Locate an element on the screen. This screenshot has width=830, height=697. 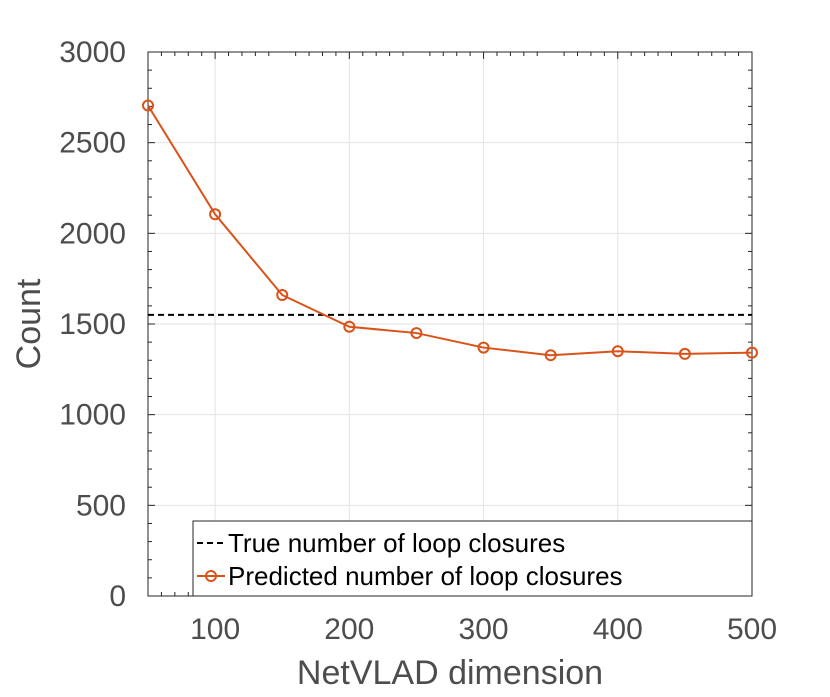
legend-marker-predicted is located at coordinates (211, 576).